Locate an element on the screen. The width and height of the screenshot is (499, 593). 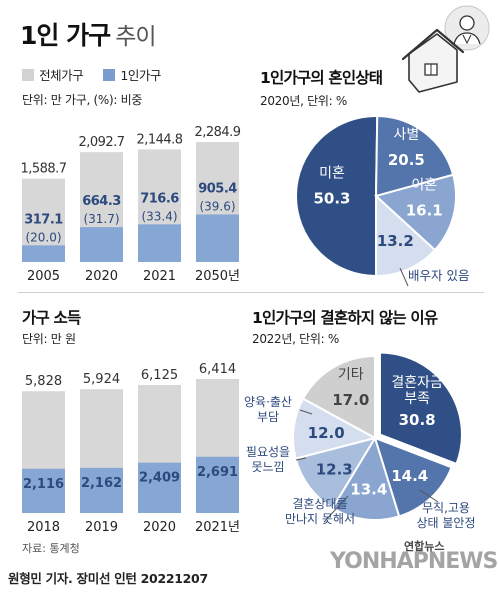
page-title: 1인 가구 추이 is located at coordinates (88, 34).